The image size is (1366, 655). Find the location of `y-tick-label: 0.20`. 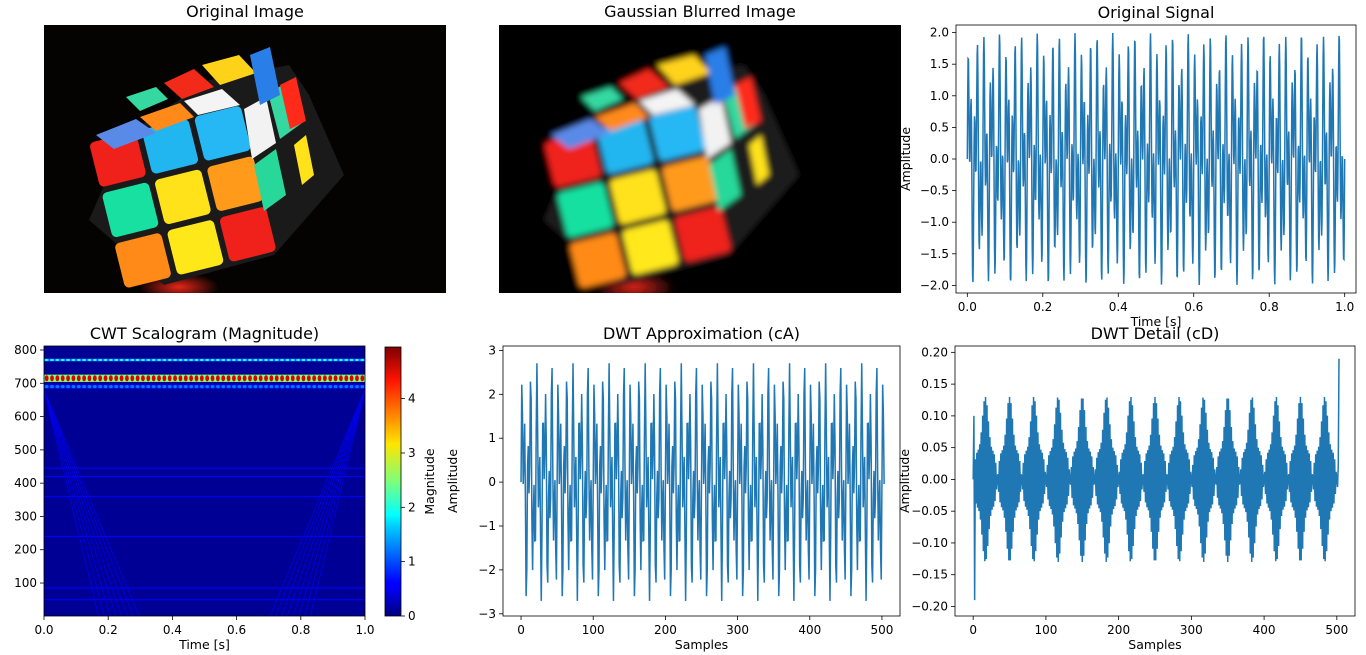

y-tick-label: 0.20 is located at coordinates (934, 352).